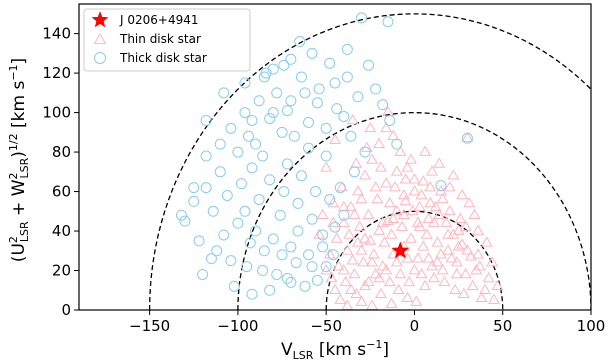 The height and width of the screenshot is (363, 608). I want to click on y-tick-label: 40, so click(61, 231).